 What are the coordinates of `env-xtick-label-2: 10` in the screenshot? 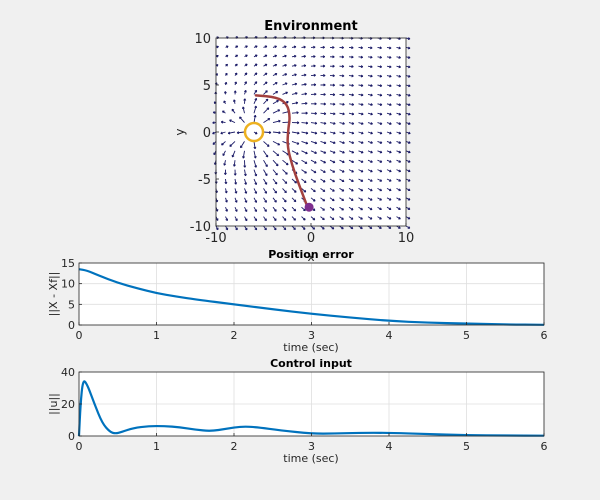 It's located at (406, 238).